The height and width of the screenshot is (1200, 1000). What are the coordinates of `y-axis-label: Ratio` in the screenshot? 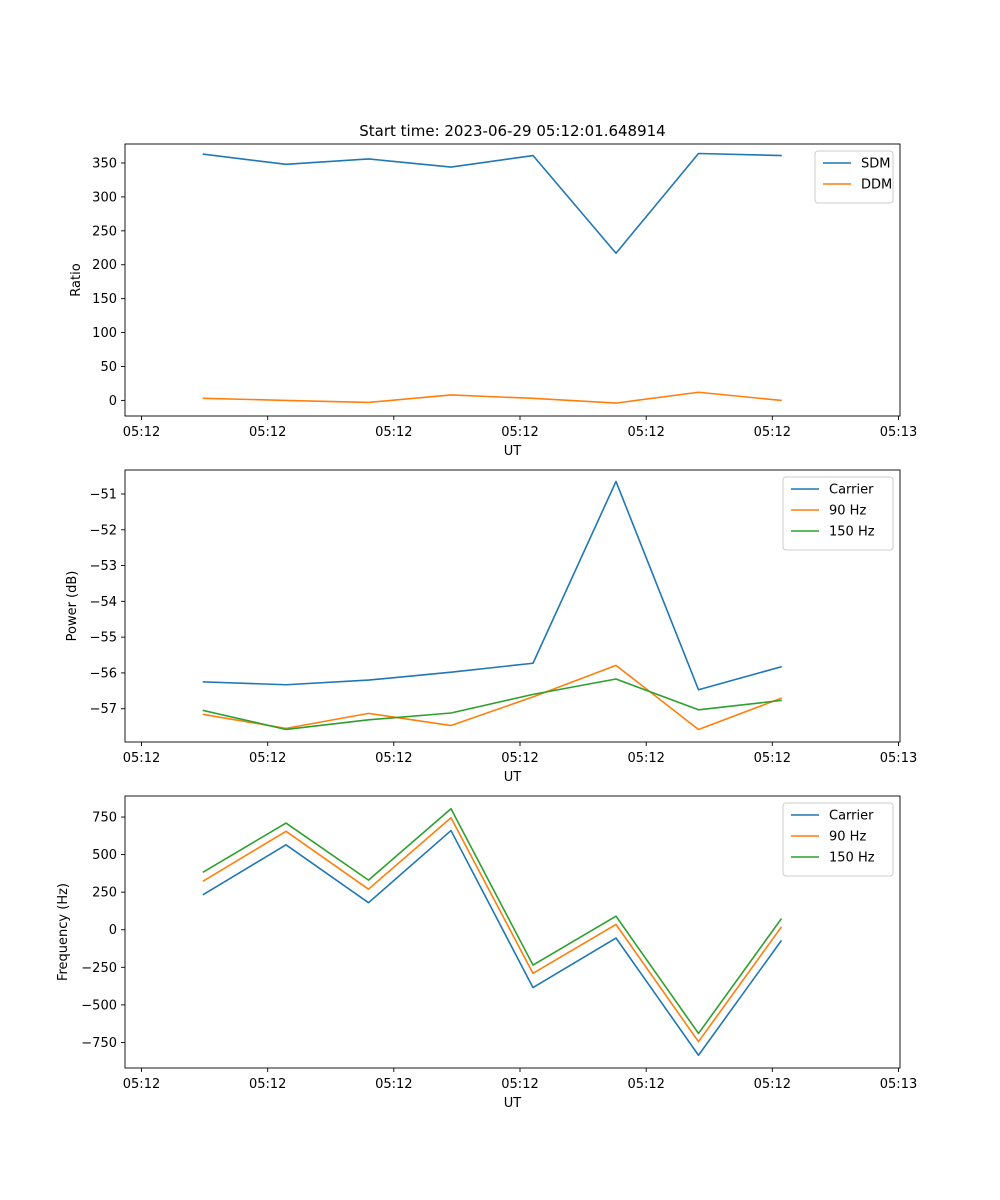 It's located at (76, 279).